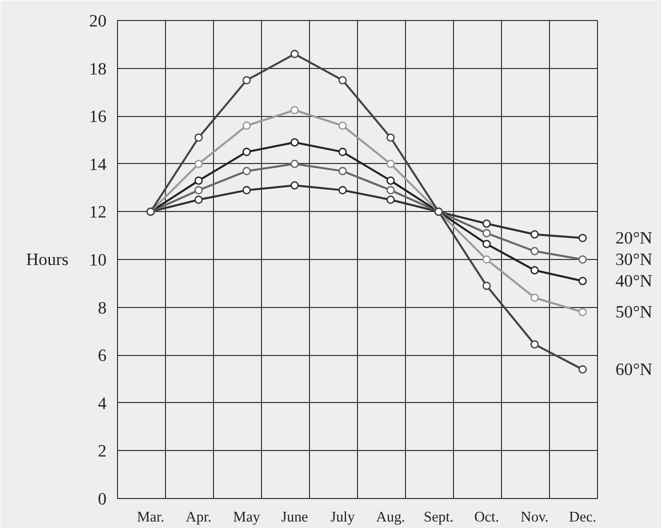 This screenshot has height=528, width=661. Describe the element at coordinates (634, 312) in the screenshot. I see `series-label: 50°N` at that location.